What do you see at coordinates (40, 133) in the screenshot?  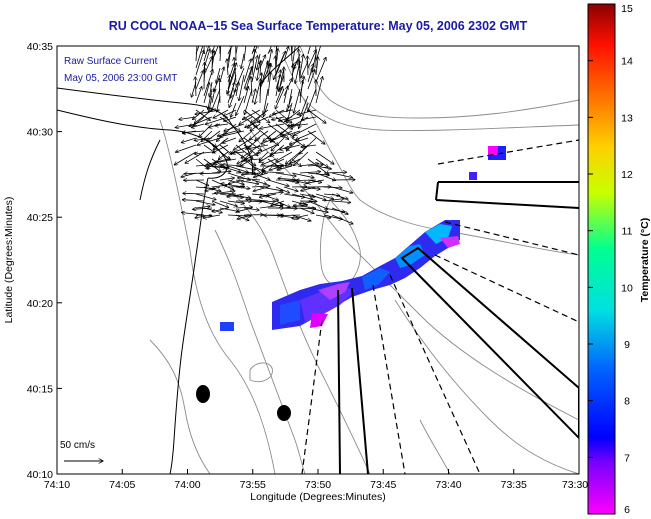 I see `y-tick-label: 40:30` at bounding box center [40, 133].